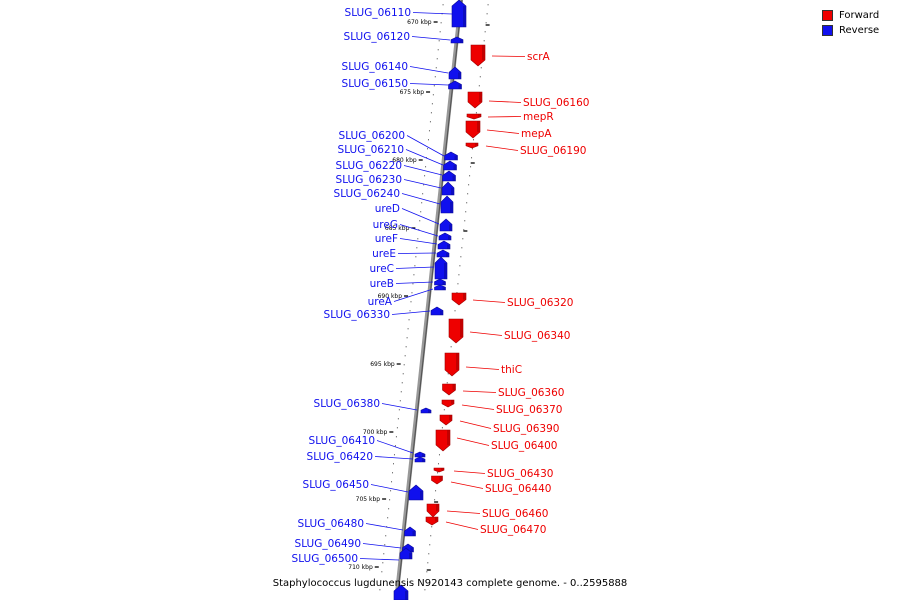  What do you see at coordinates (375, 67) in the screenshot?
I see `reverse-gene-label: SLUG_06140` at bounding box center [375, 67].